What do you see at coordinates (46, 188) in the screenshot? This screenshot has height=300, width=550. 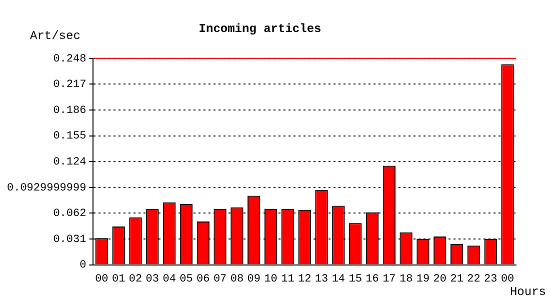 I see `y-tick-label: 0.0929999999` at bounding box center [46, 188].